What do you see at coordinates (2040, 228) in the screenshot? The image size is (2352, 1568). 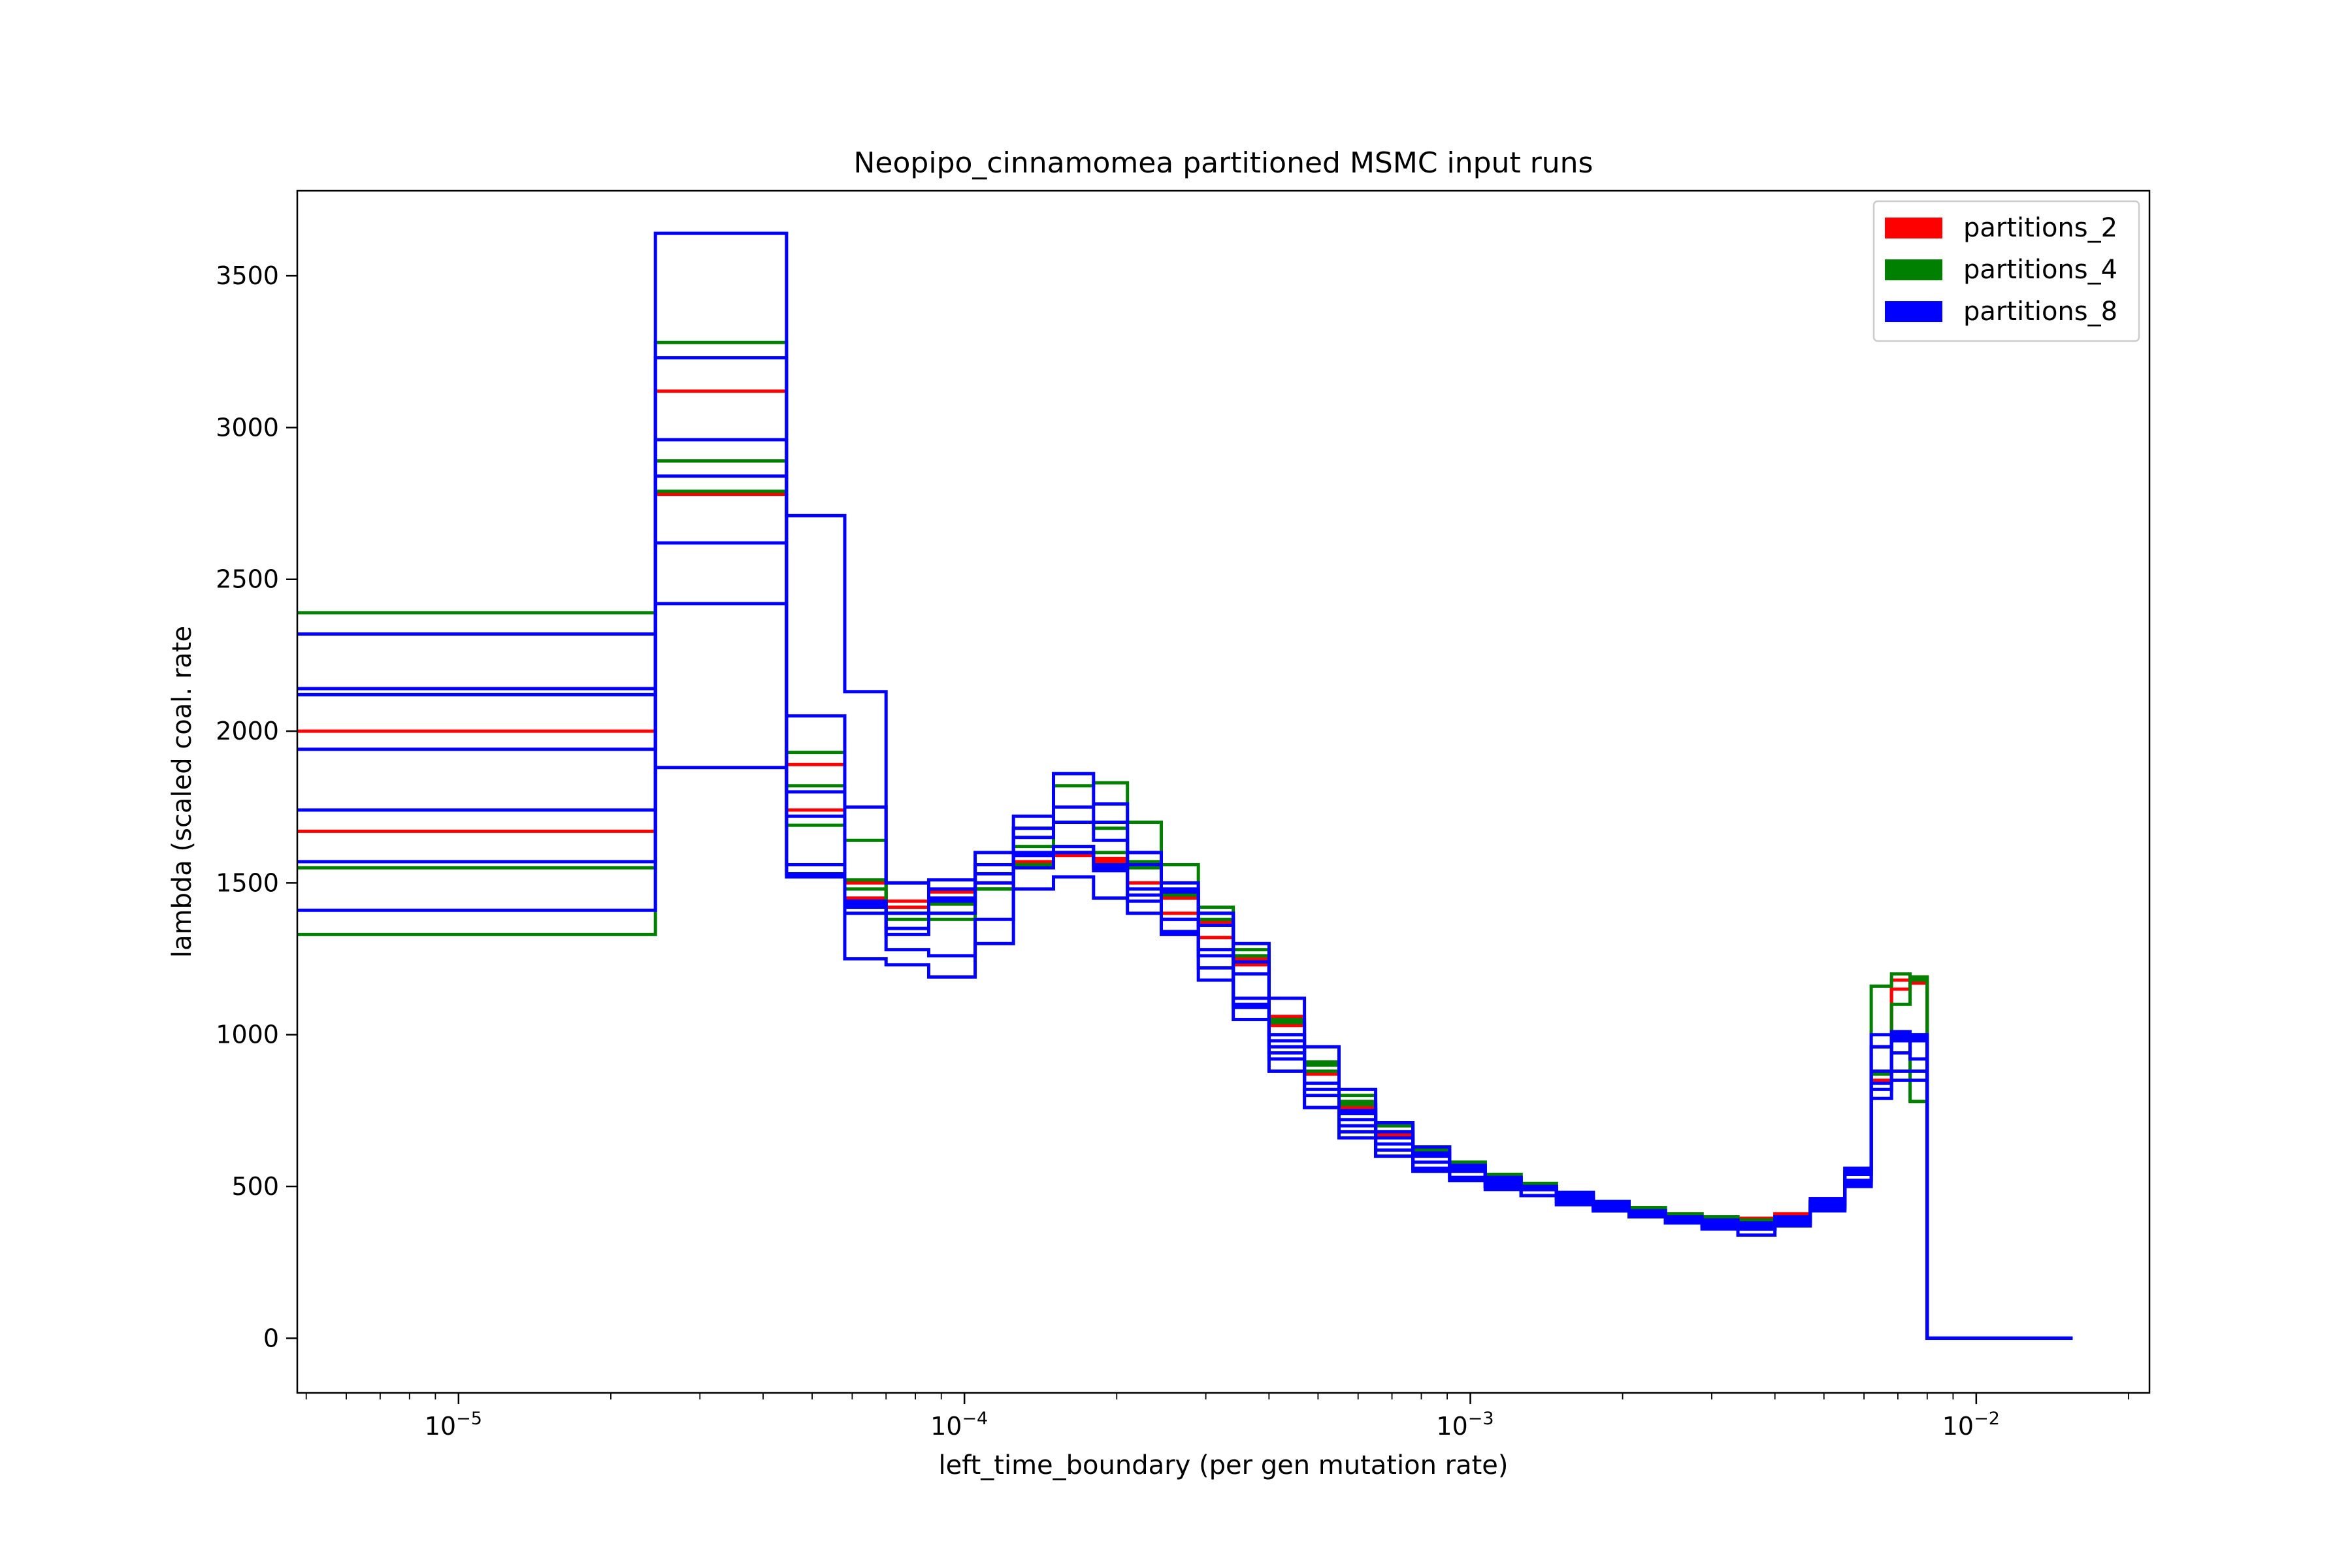 I see `legend-label-partitions_2: partitions_2` at bounding box center [2040, 228].